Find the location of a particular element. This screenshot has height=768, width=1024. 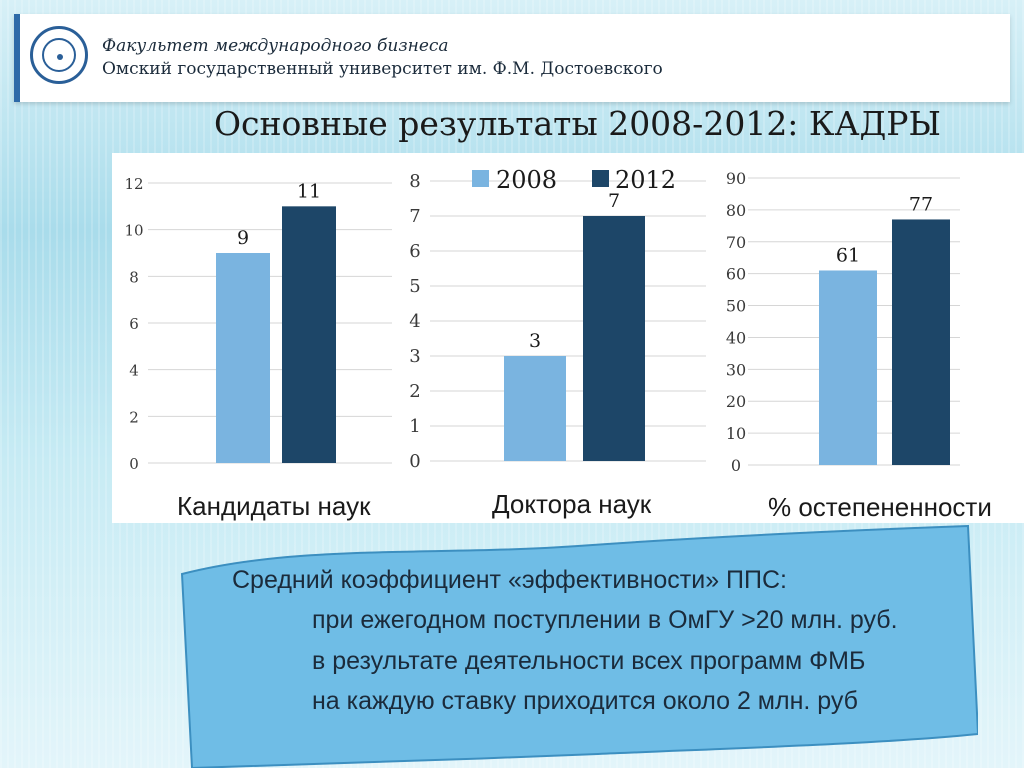

legend-swatch-2012 is located at coordinates (600, 178).